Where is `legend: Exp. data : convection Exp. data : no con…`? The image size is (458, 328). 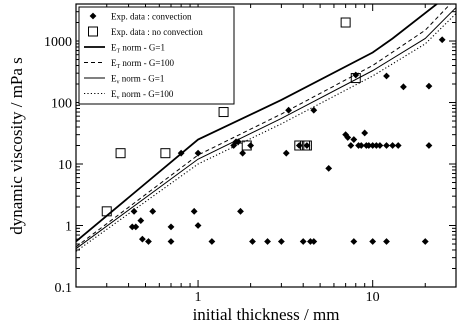
legend: Exp. data : convection Exp. data : no con… is located at coordinates (156, 55).